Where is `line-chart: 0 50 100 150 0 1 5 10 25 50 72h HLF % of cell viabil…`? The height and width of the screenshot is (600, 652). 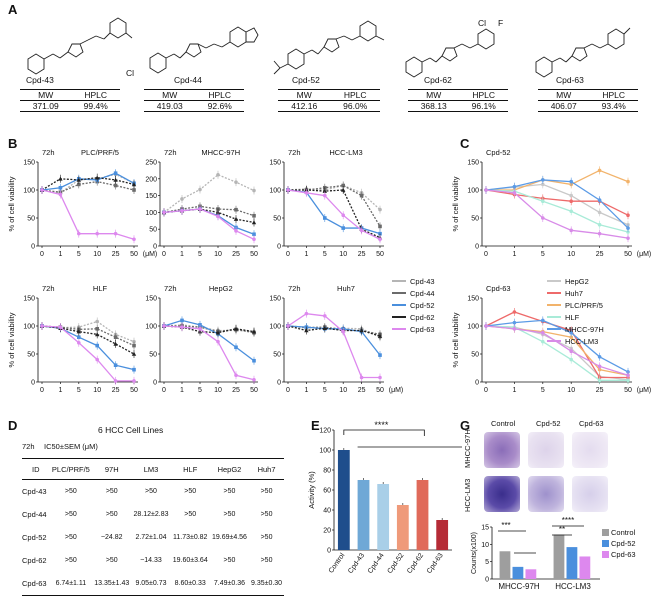 line-chart: 0 50 100 150 0 1 5 10 25 50 72h HLF % of cell viabil… is located at coordinates (72, 339).